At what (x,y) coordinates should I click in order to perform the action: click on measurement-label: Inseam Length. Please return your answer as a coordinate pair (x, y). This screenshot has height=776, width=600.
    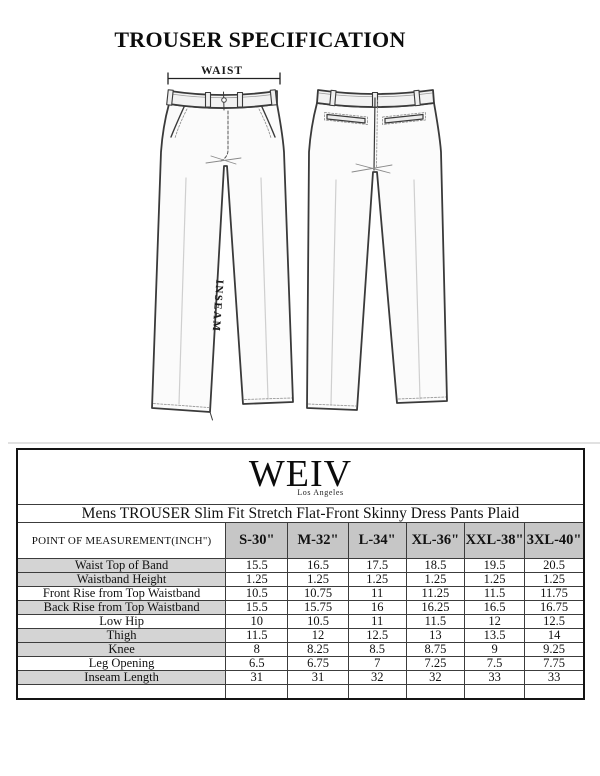
    Looking at the image, I should click on (121, 677).